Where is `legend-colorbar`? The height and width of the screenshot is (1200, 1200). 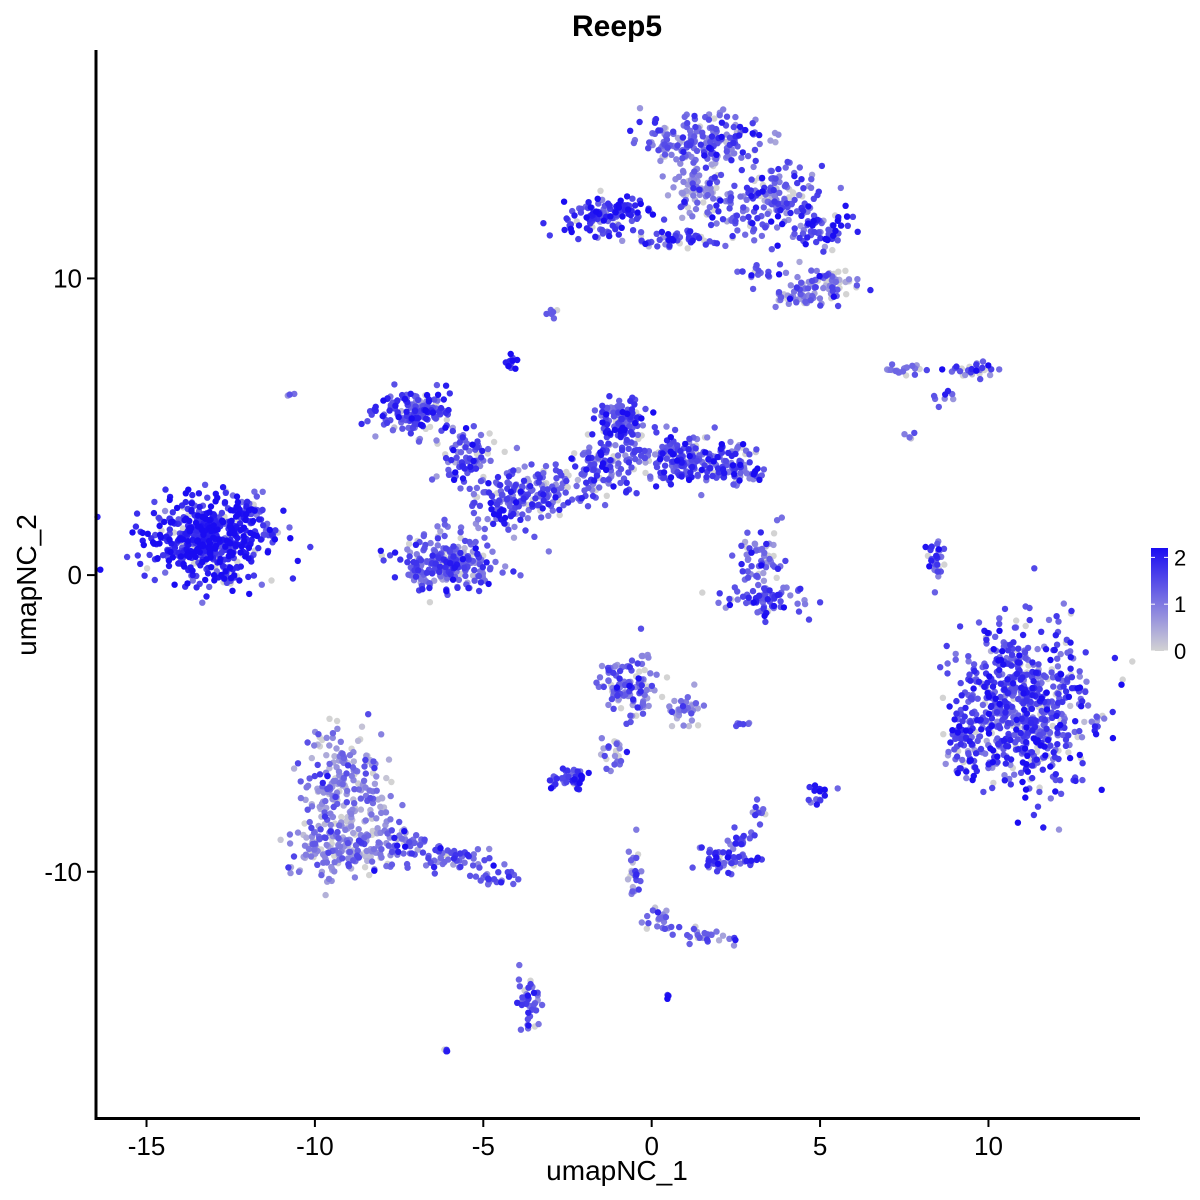
legend-colorbar is located at coordinates (1159, 599).